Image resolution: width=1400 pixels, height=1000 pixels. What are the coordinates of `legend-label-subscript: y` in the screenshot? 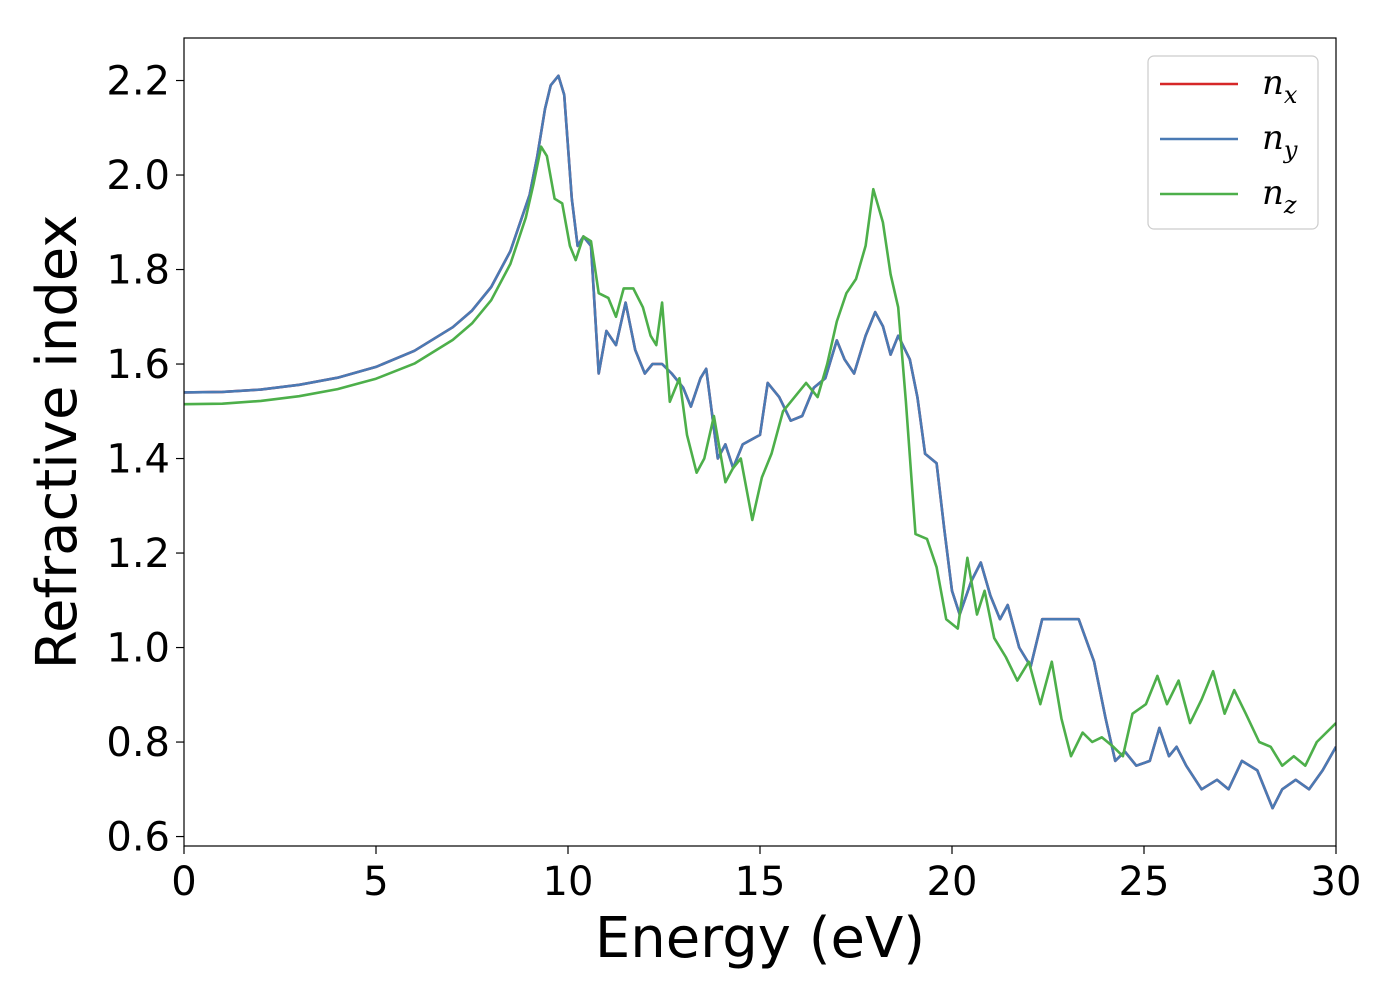 It's located at (1290, 150).